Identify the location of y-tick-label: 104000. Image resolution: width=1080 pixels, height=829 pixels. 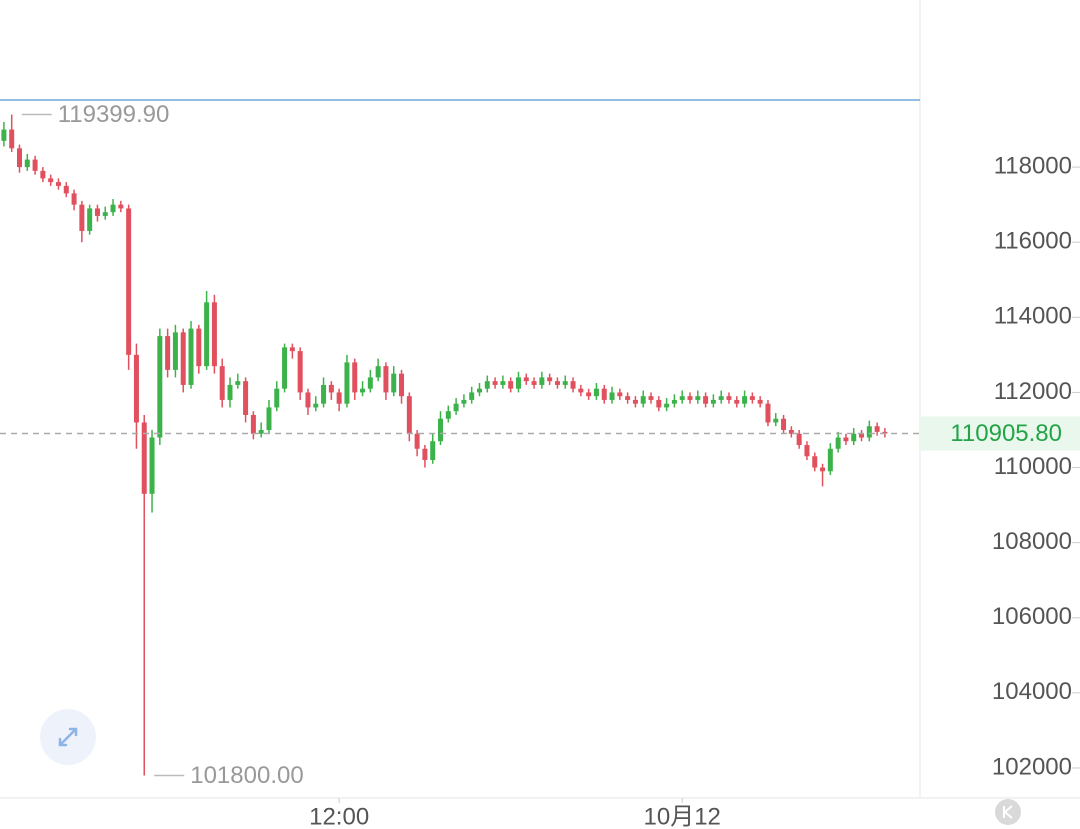
(1032, 691).